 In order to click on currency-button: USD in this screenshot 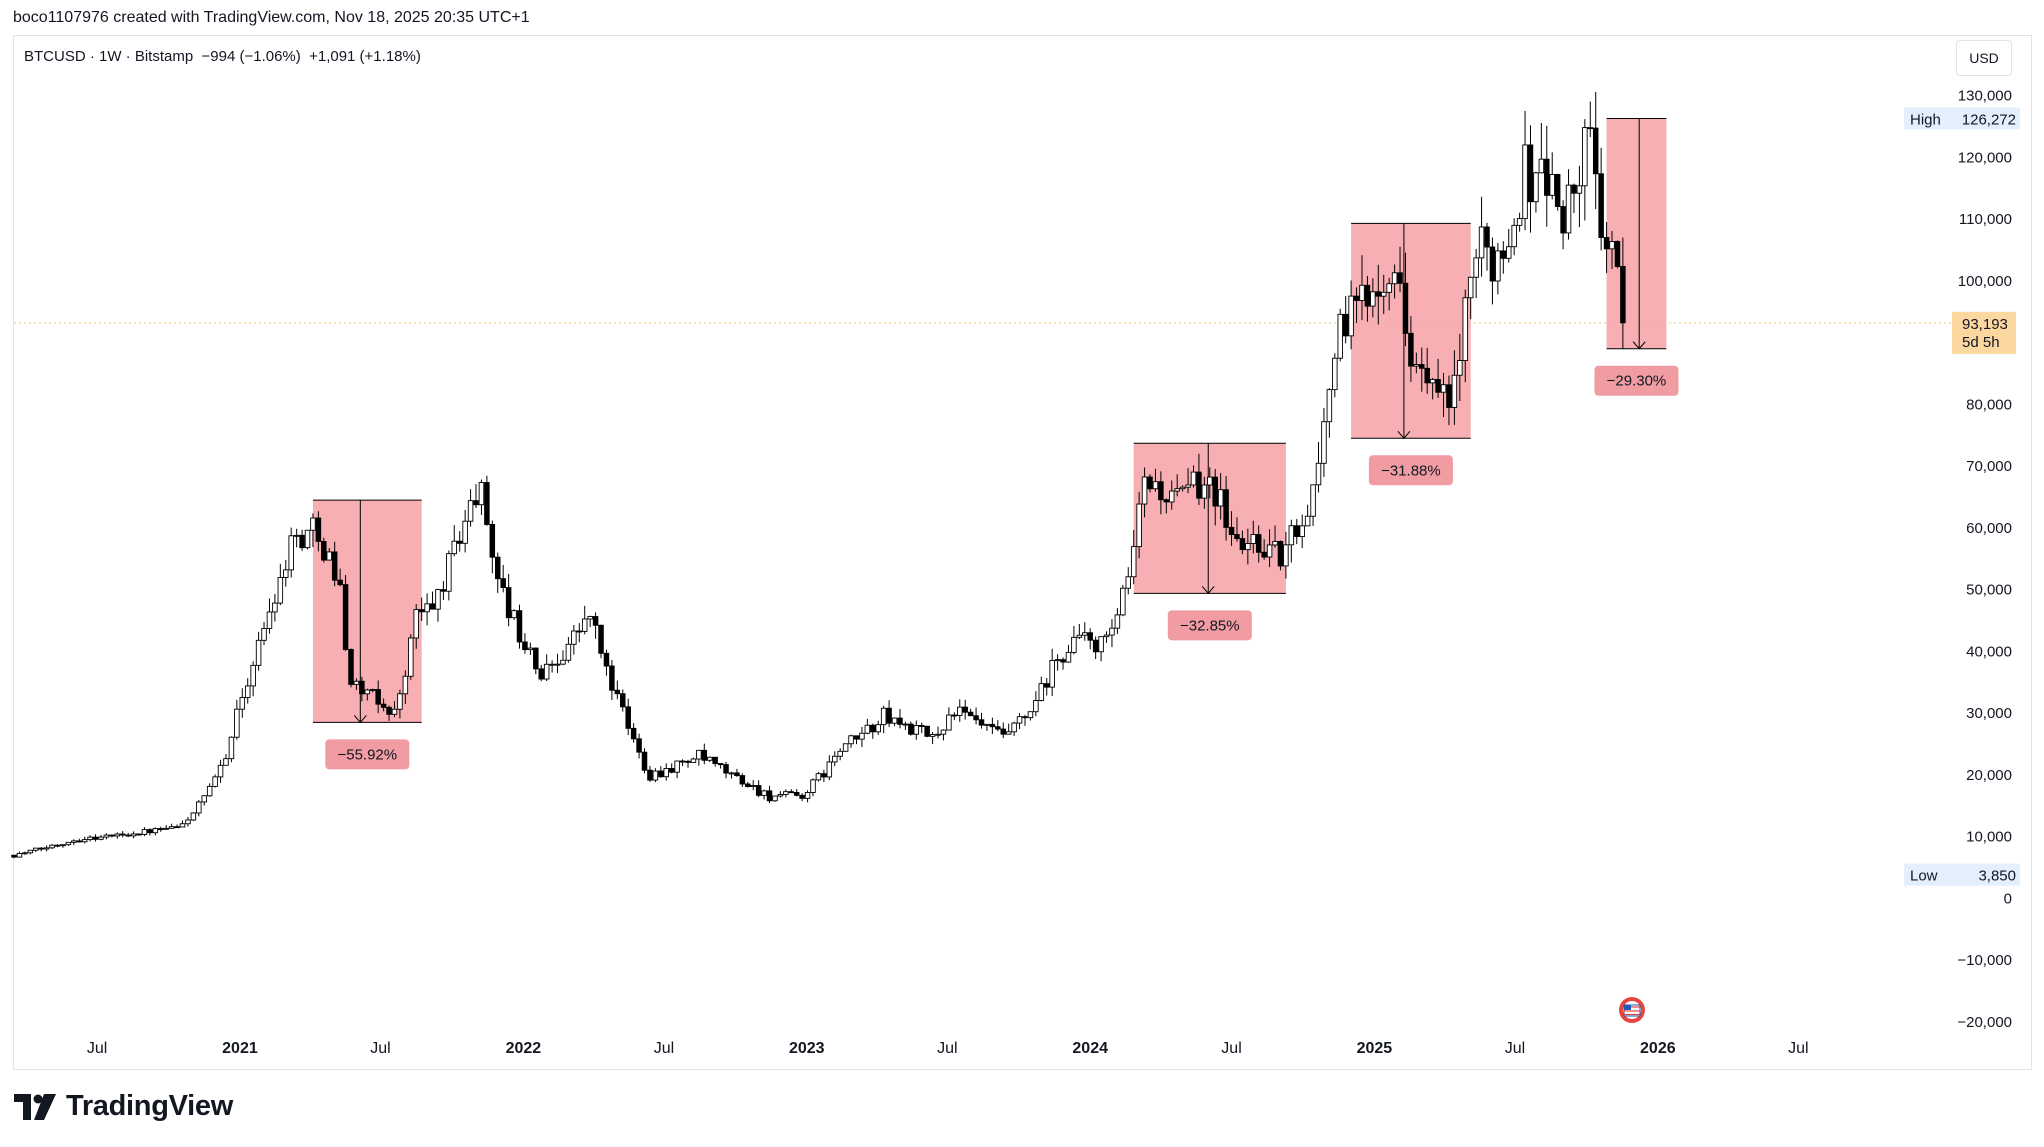, I will do `click(1984, 58)`.